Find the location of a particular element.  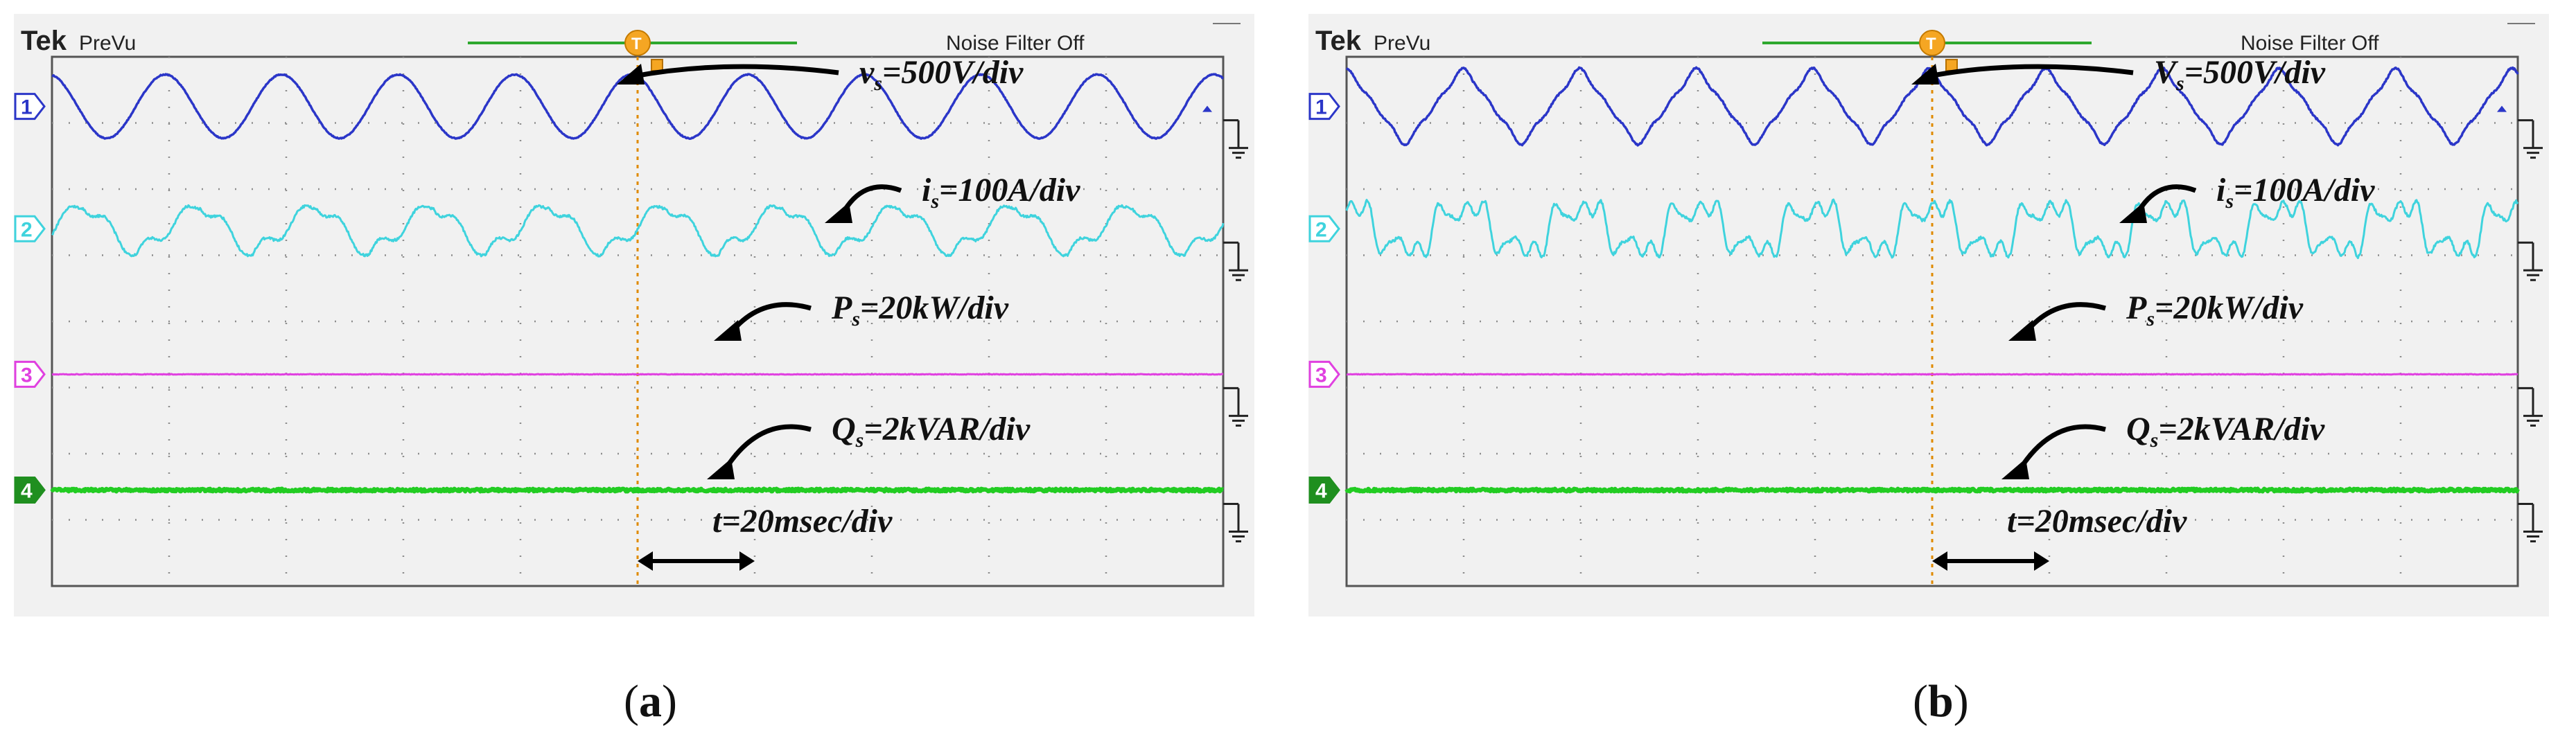

caption-b: (b) is located at coordinates (1941, 701).